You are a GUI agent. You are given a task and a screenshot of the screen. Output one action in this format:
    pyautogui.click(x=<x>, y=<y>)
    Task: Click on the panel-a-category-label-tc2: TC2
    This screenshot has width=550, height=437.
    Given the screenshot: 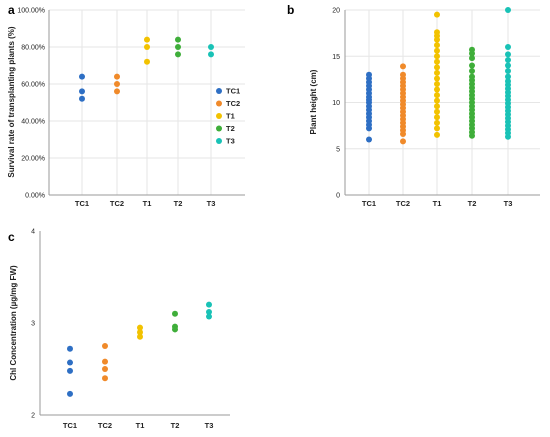 What is the action you would take?
    pyautogui.click(x=117, y=203)
    